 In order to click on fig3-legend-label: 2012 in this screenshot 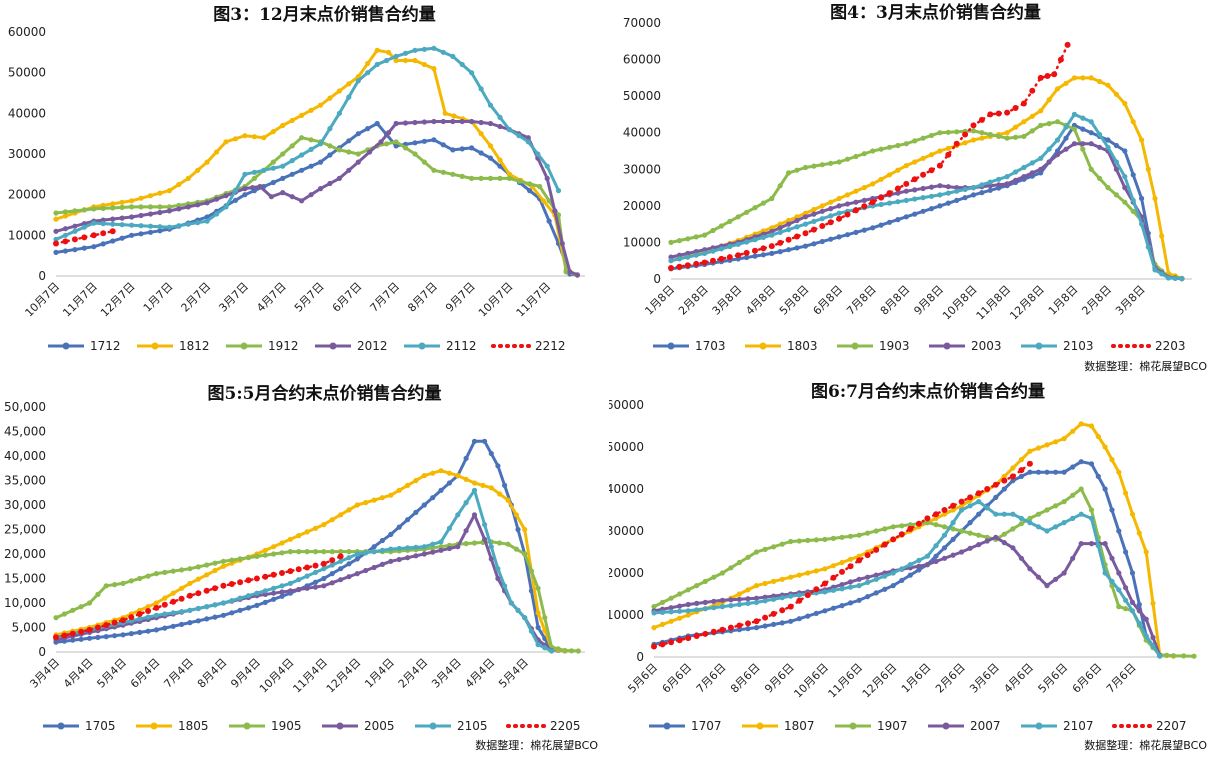, I will do `click(372, 346)`.